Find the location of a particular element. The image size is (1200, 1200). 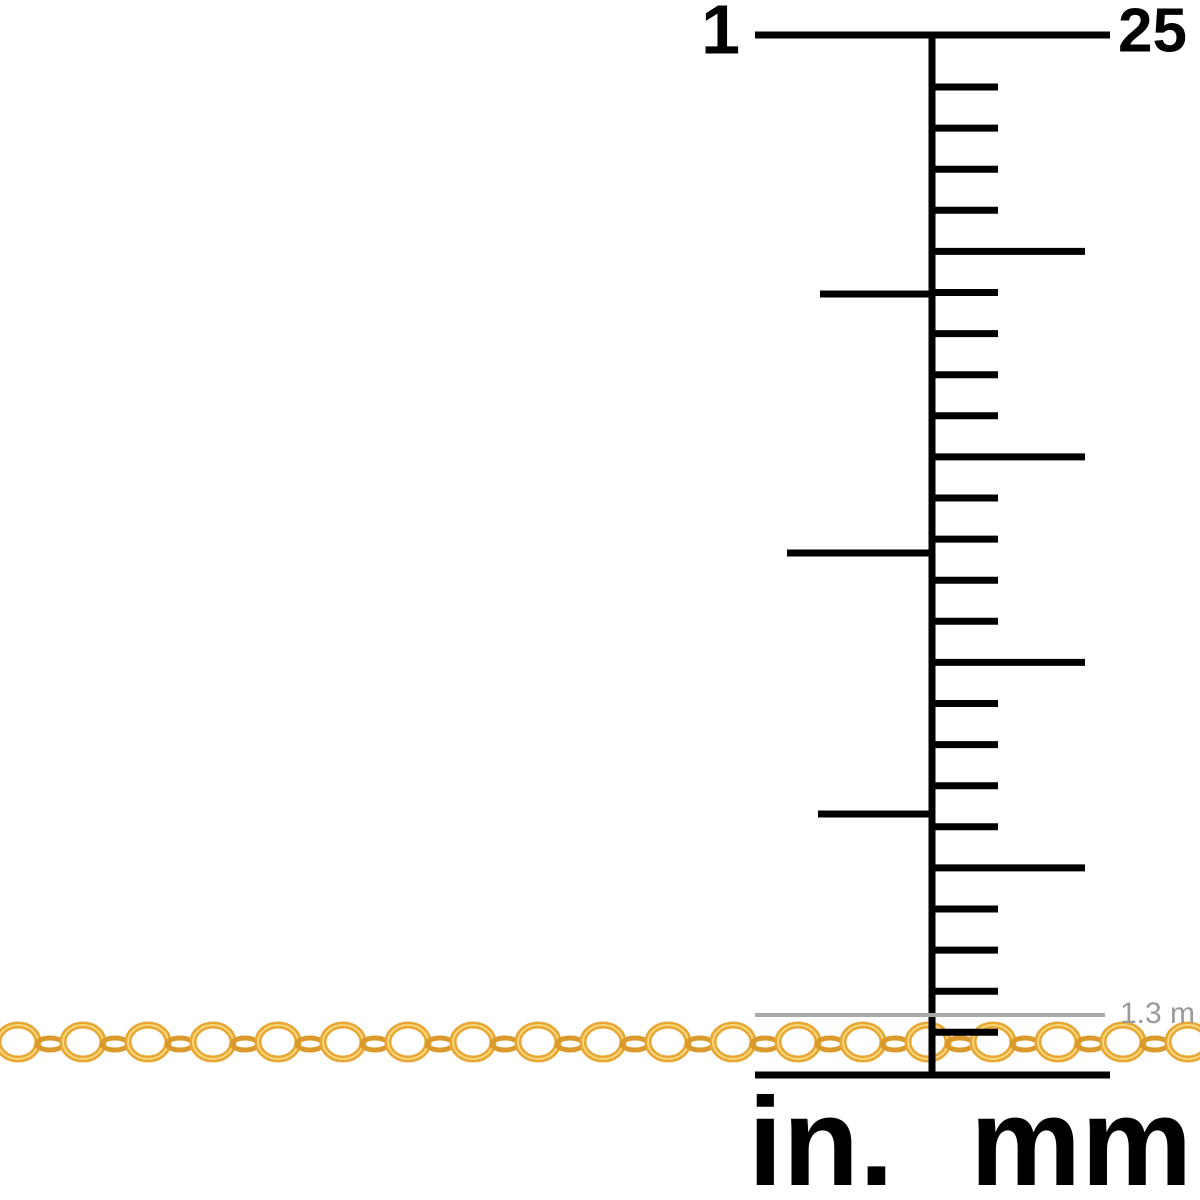

chain-link-highlight is located at coordinates (1183, 1042).